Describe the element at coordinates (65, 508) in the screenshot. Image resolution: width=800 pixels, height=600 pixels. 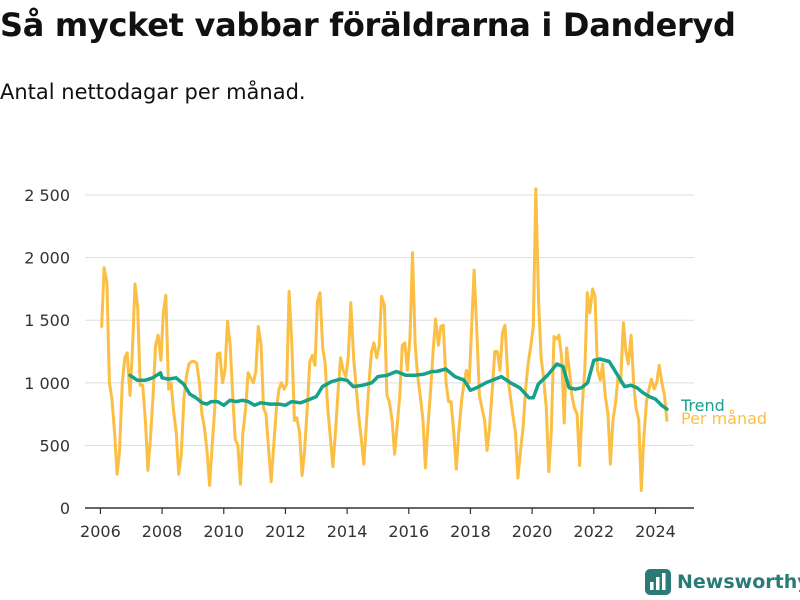
I see `y-tick-label: 0` at that location.